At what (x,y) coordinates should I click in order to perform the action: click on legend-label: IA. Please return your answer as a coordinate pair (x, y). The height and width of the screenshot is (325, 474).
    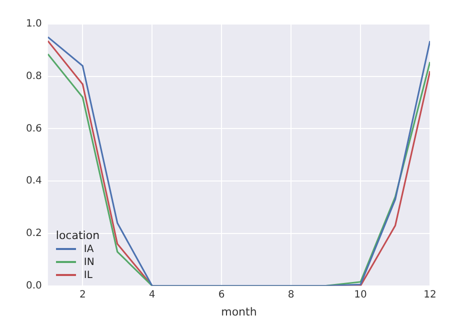
    Looking at the image, I should click on (89, 249).